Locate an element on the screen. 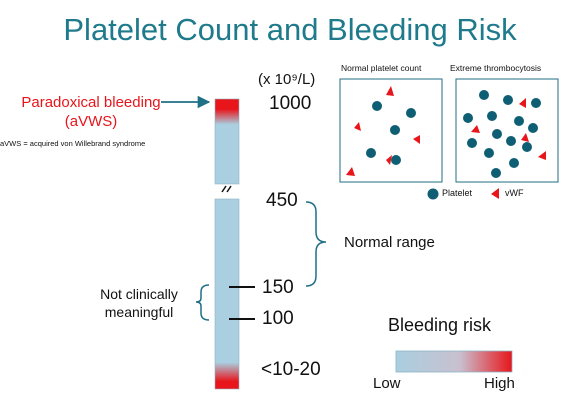 This screenshot has width=580, height=411. paradoxical-bleeding-label: Paradoxical bleeding (aVWS) is located at coordinates (91, 112).